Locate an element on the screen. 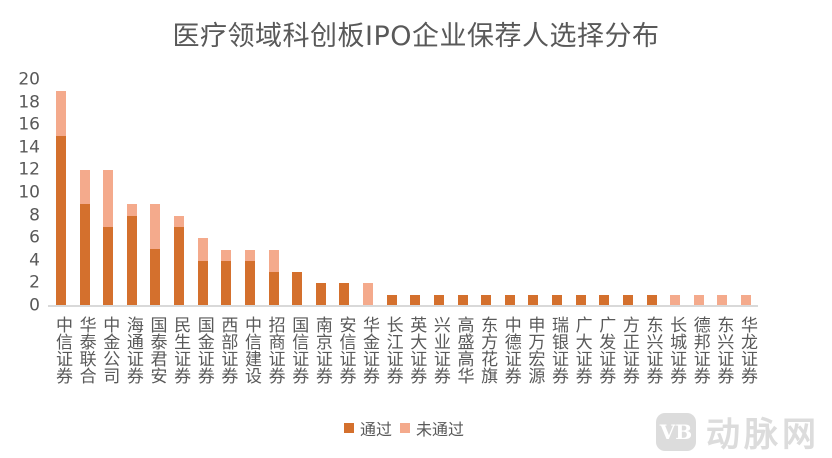 The width and height of the screenshot is (832, 458). y-tick-label: 16 is located at coordinates (29, 124).